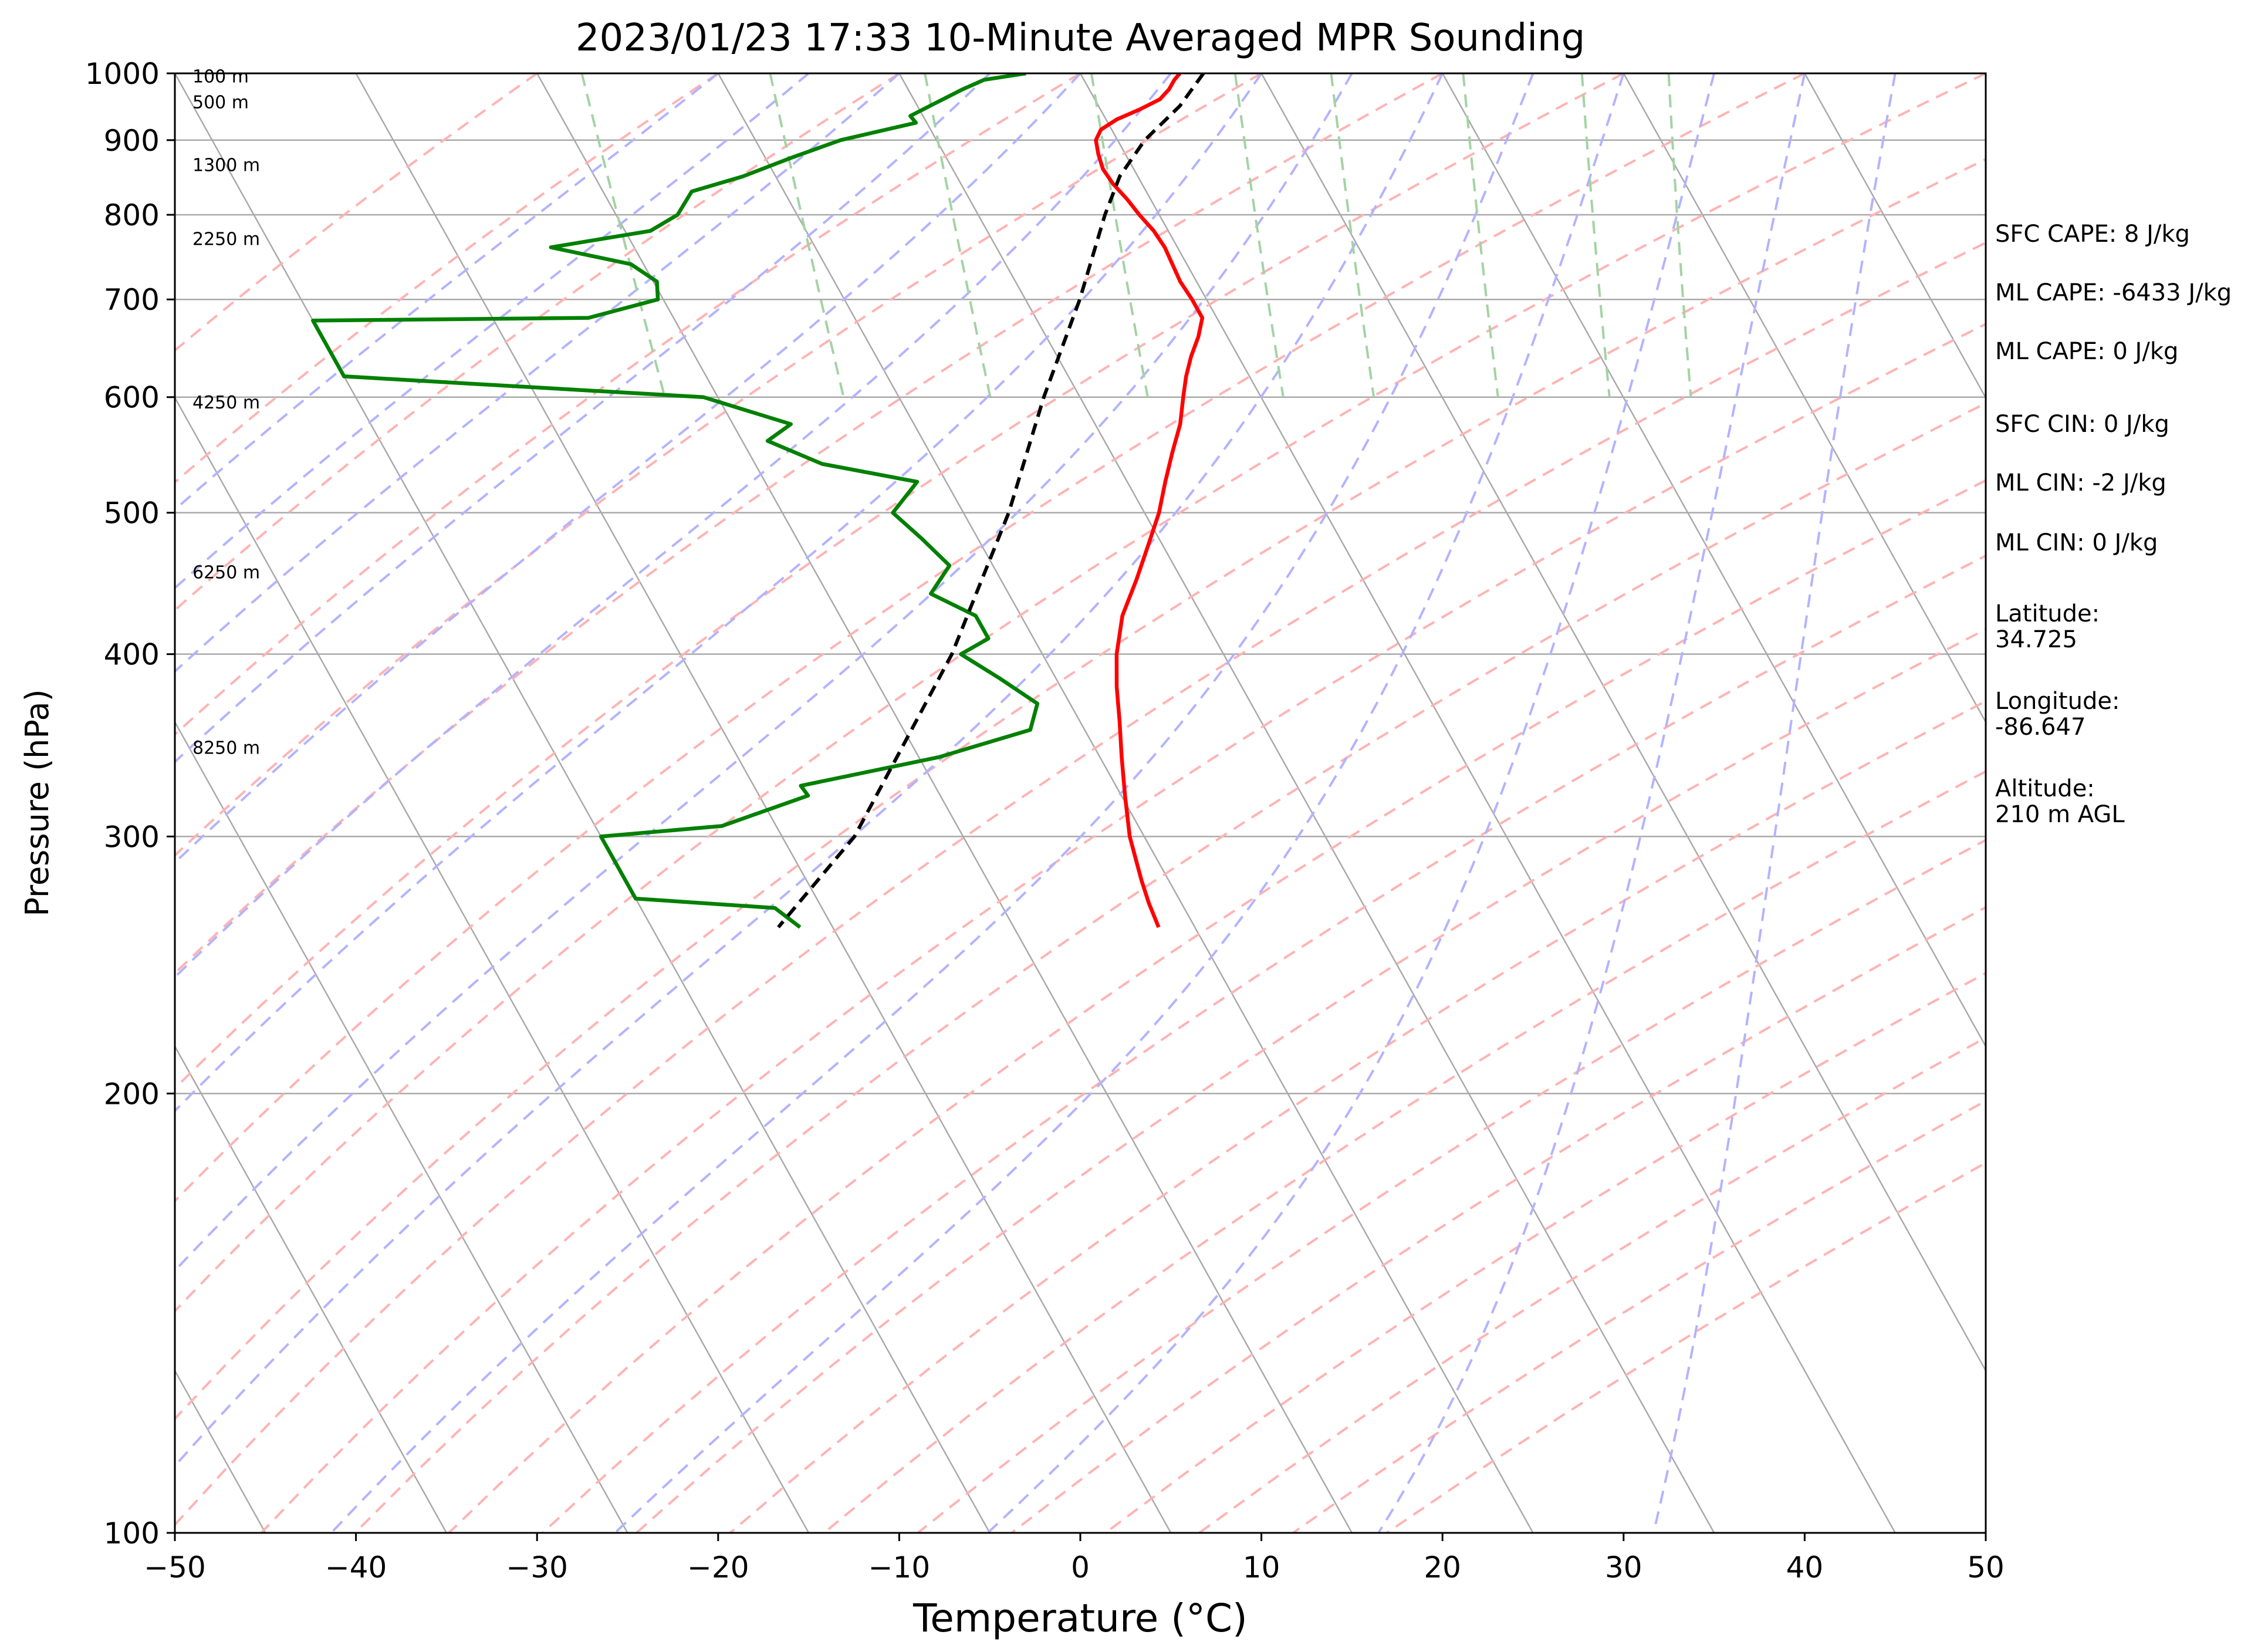 This screenshot has height=1652, width=2268. What do you see at coordinates (356, 1567) in the screenshot?
I see `x-tick-label: −40` at bounding box center [356, 1567].